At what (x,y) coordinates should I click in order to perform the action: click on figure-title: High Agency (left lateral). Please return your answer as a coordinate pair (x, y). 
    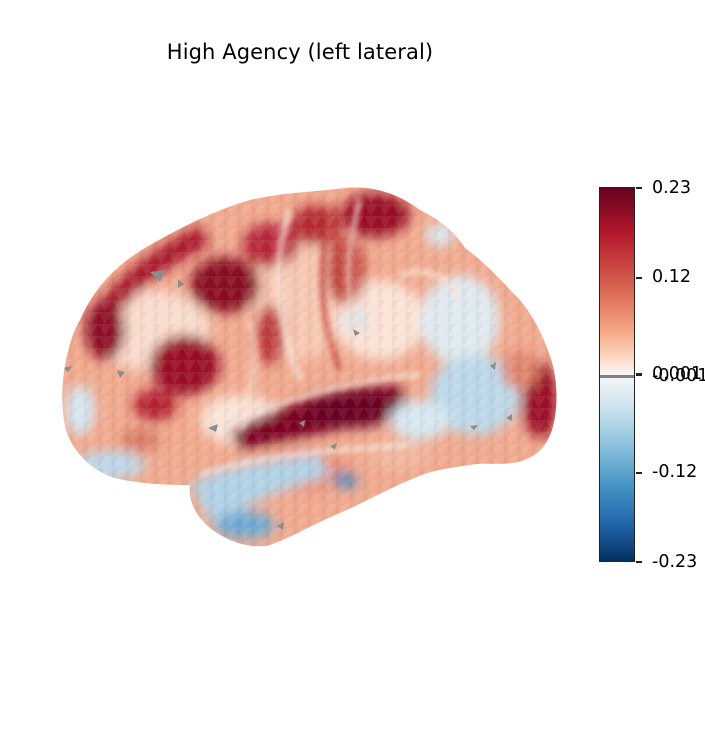
    Looking at the image, I should click on (300, 52).